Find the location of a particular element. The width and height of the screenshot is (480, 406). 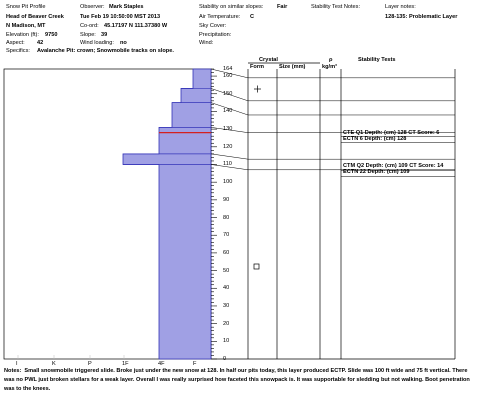

depth-tick-label: 20 is located at coordinates (226, 323).